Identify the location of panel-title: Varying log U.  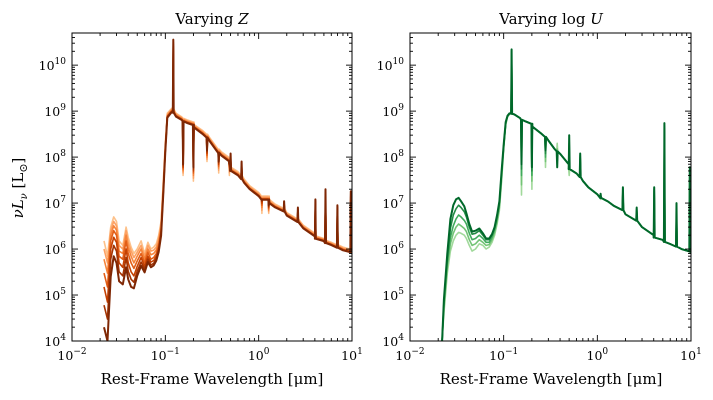
(551, 19).